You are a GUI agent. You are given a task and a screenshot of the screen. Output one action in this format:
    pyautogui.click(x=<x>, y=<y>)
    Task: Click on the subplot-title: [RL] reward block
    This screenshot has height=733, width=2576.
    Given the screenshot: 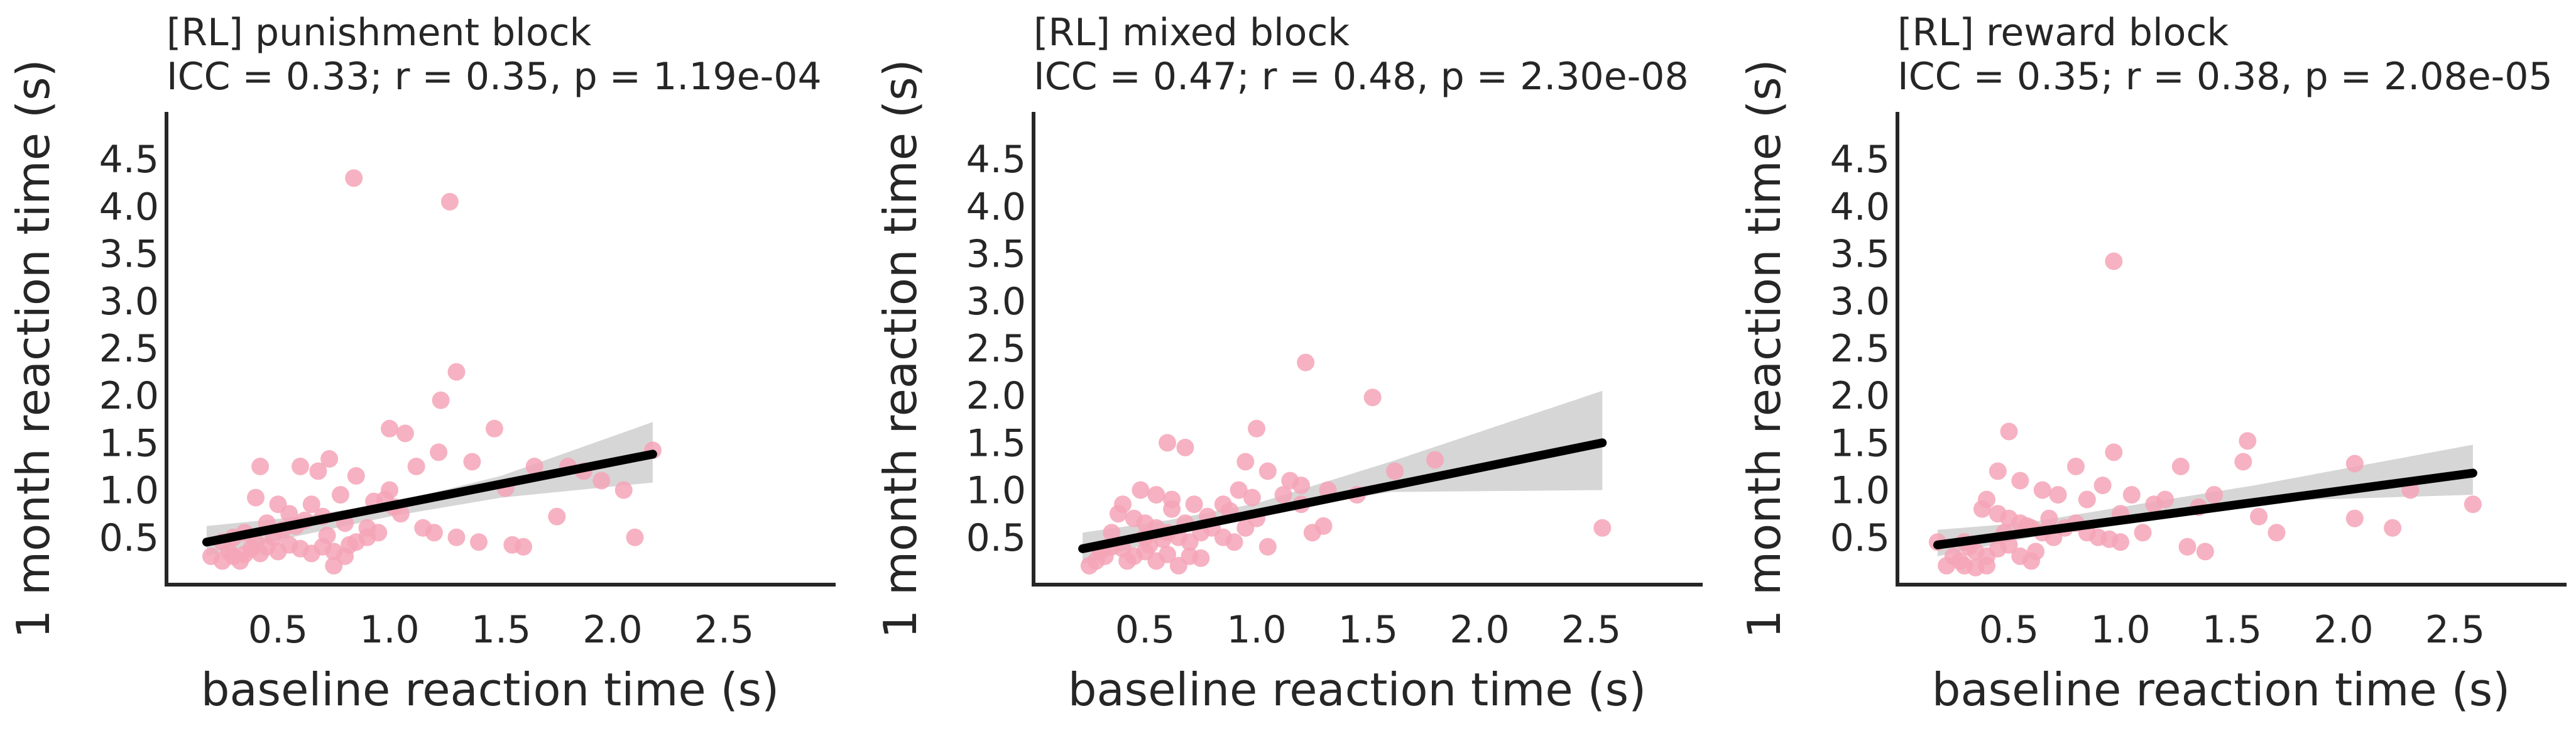 What is the action you would take?
    pyautogui.click(x=2063, y=33)
    